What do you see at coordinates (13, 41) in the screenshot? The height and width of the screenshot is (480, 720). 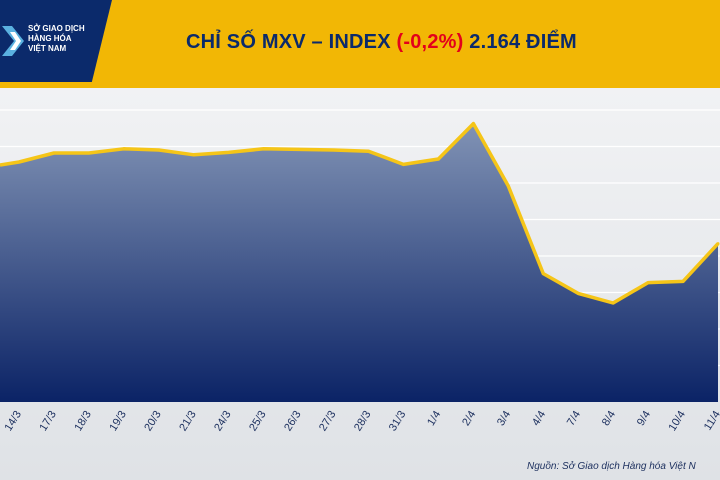 I see `logo-chevron-icon` at bounding box center [13, 41].